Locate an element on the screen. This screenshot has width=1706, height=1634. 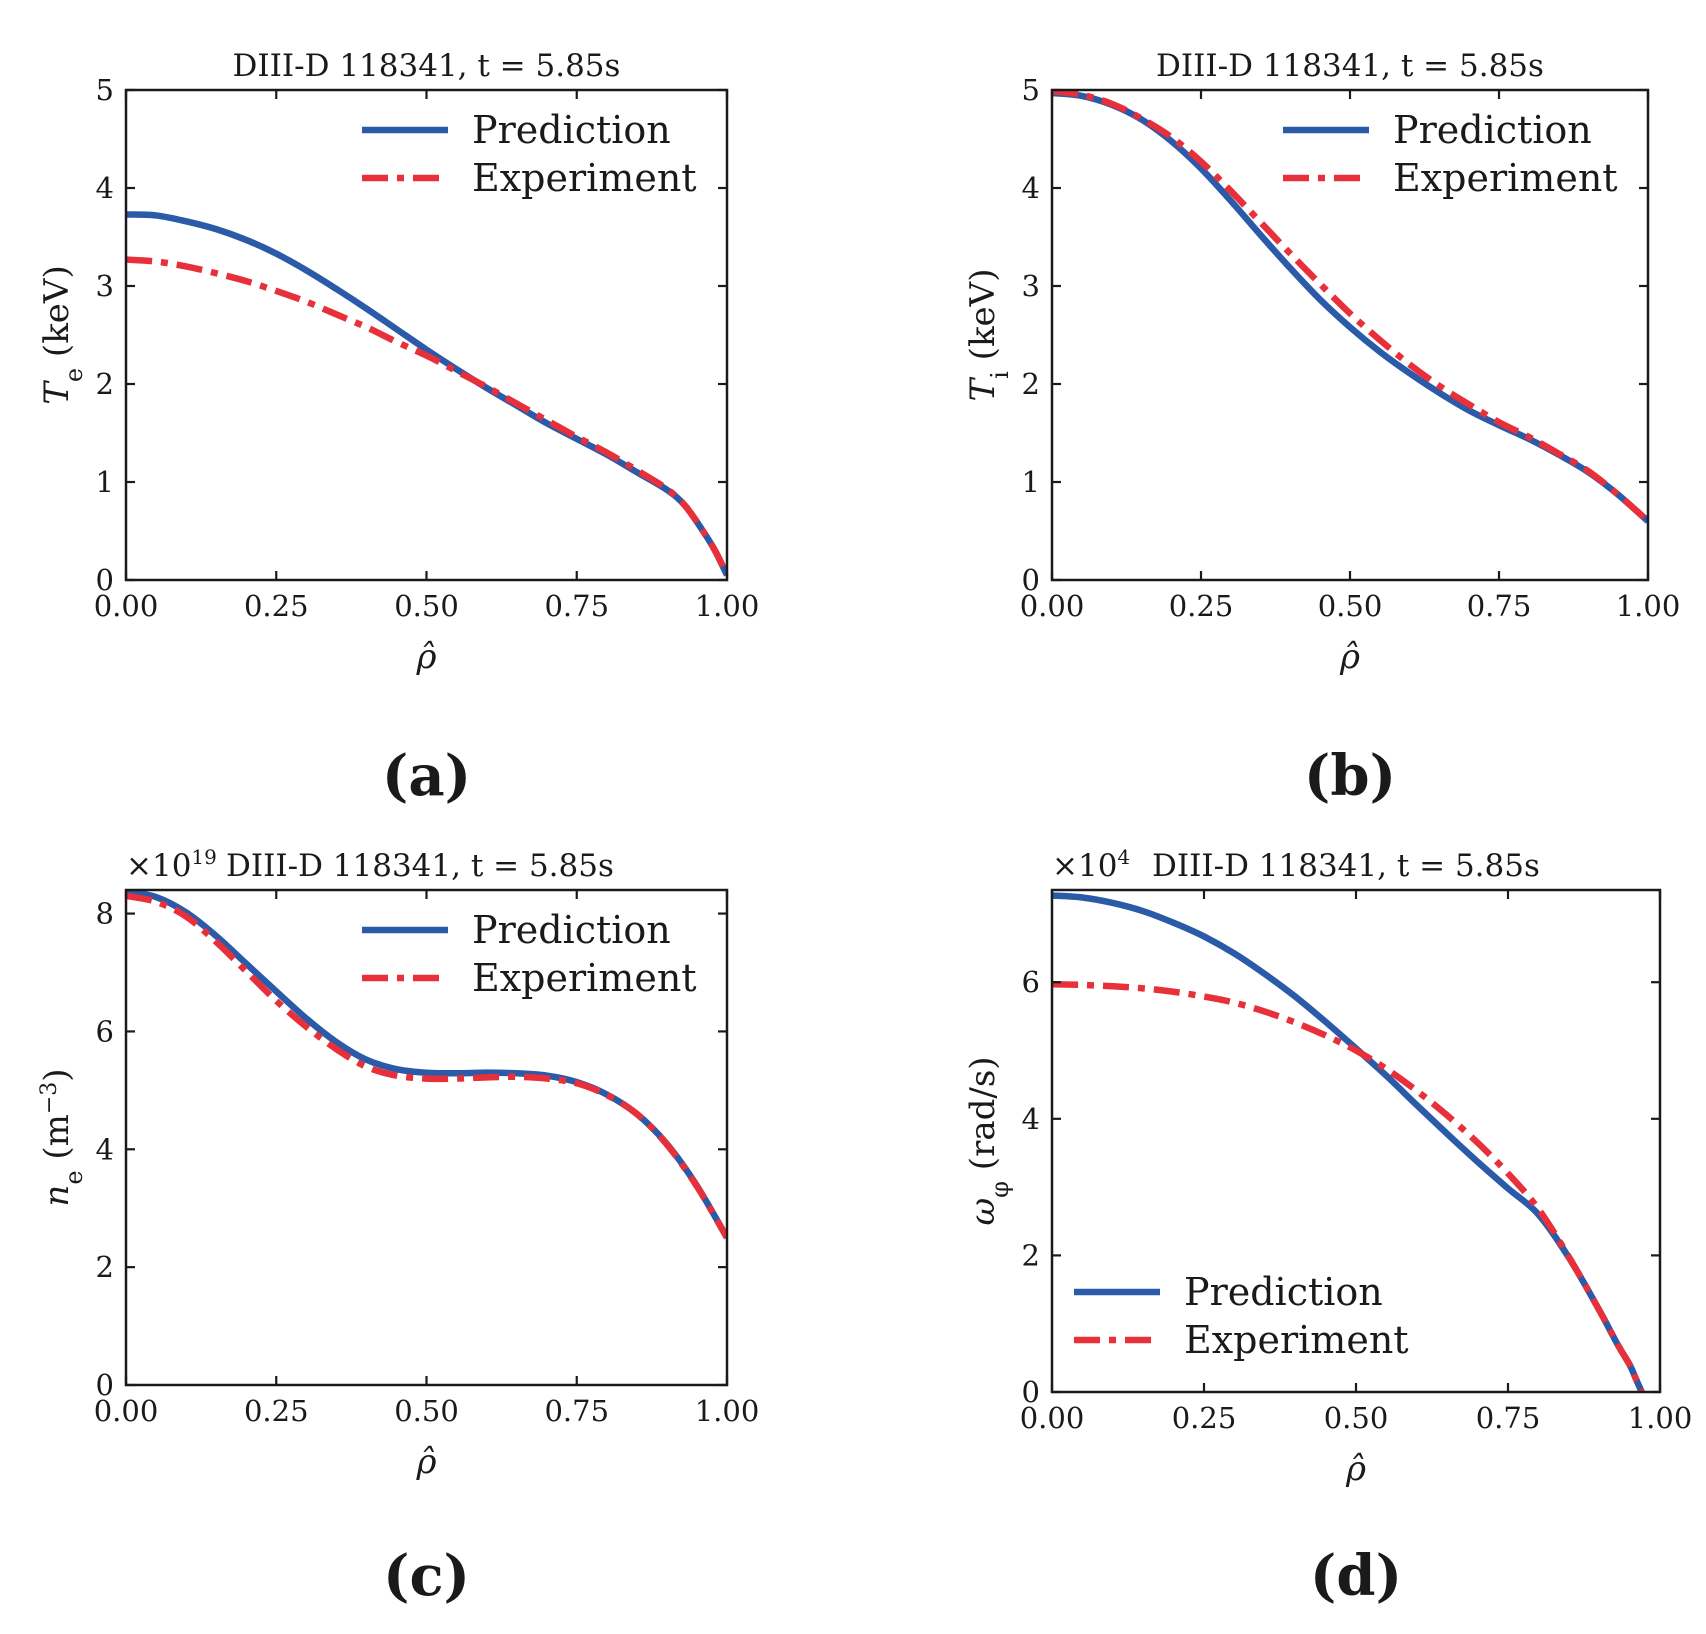
y-tick-label: 8 is located at coordinates (105, 914).